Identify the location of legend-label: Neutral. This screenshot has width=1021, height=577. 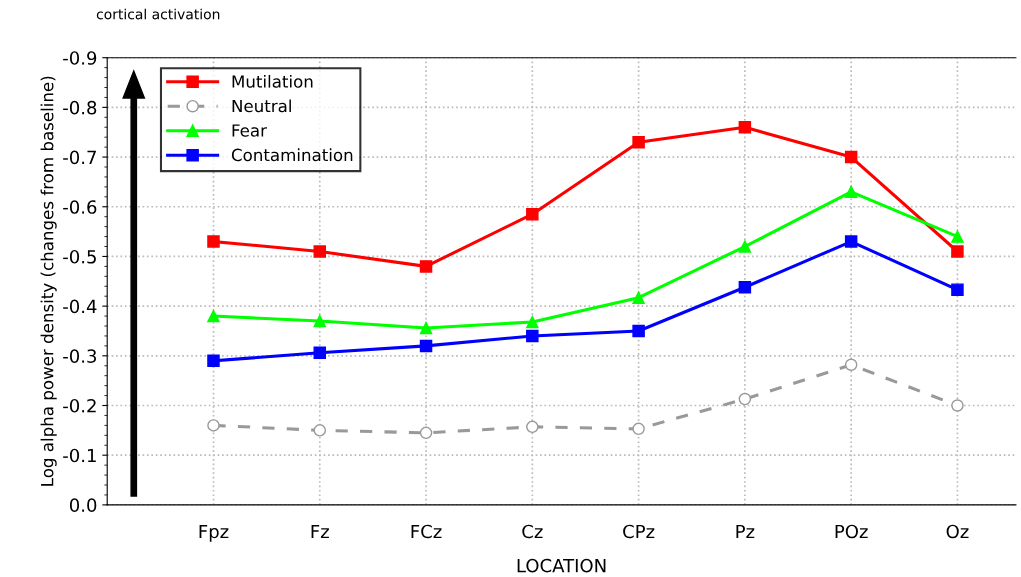
(261, 106).